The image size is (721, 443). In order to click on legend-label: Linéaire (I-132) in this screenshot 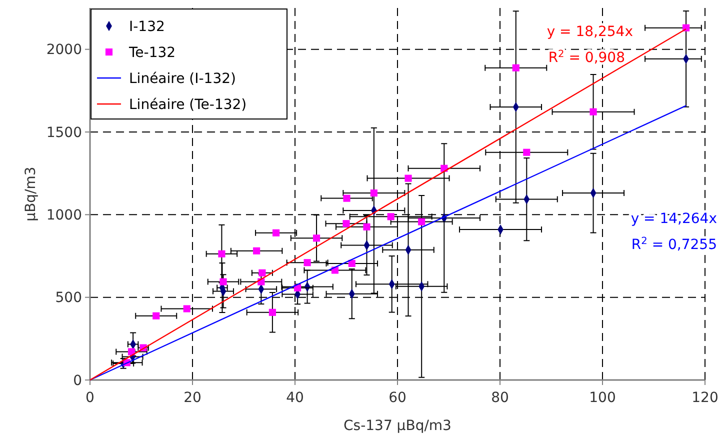, I will do `click(182, 78)`.